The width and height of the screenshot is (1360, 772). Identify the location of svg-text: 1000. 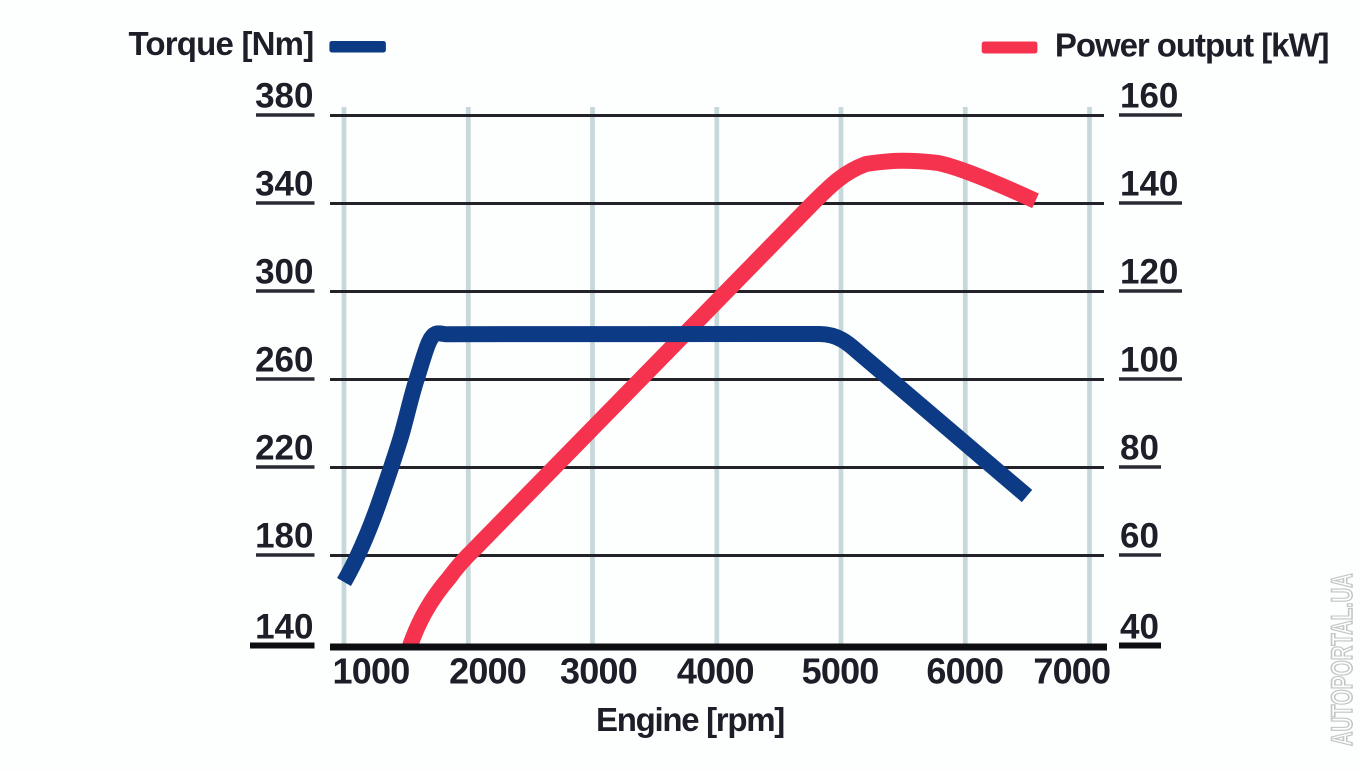
(371, 671).